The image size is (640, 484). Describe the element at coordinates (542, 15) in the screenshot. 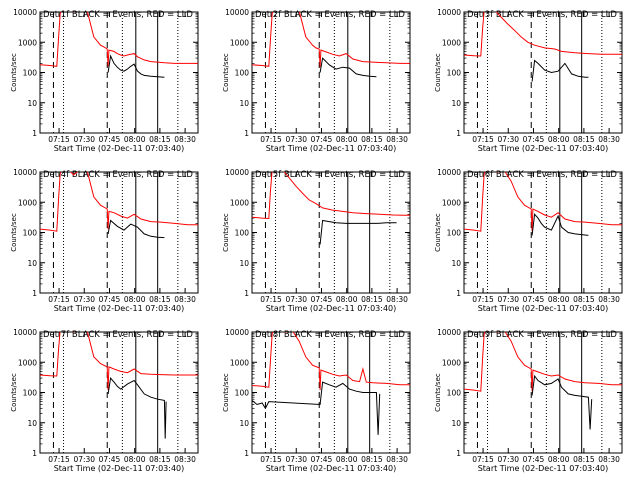

I see `chart-title: Det 3f BLACK = Events, RED = LLD` at that location.